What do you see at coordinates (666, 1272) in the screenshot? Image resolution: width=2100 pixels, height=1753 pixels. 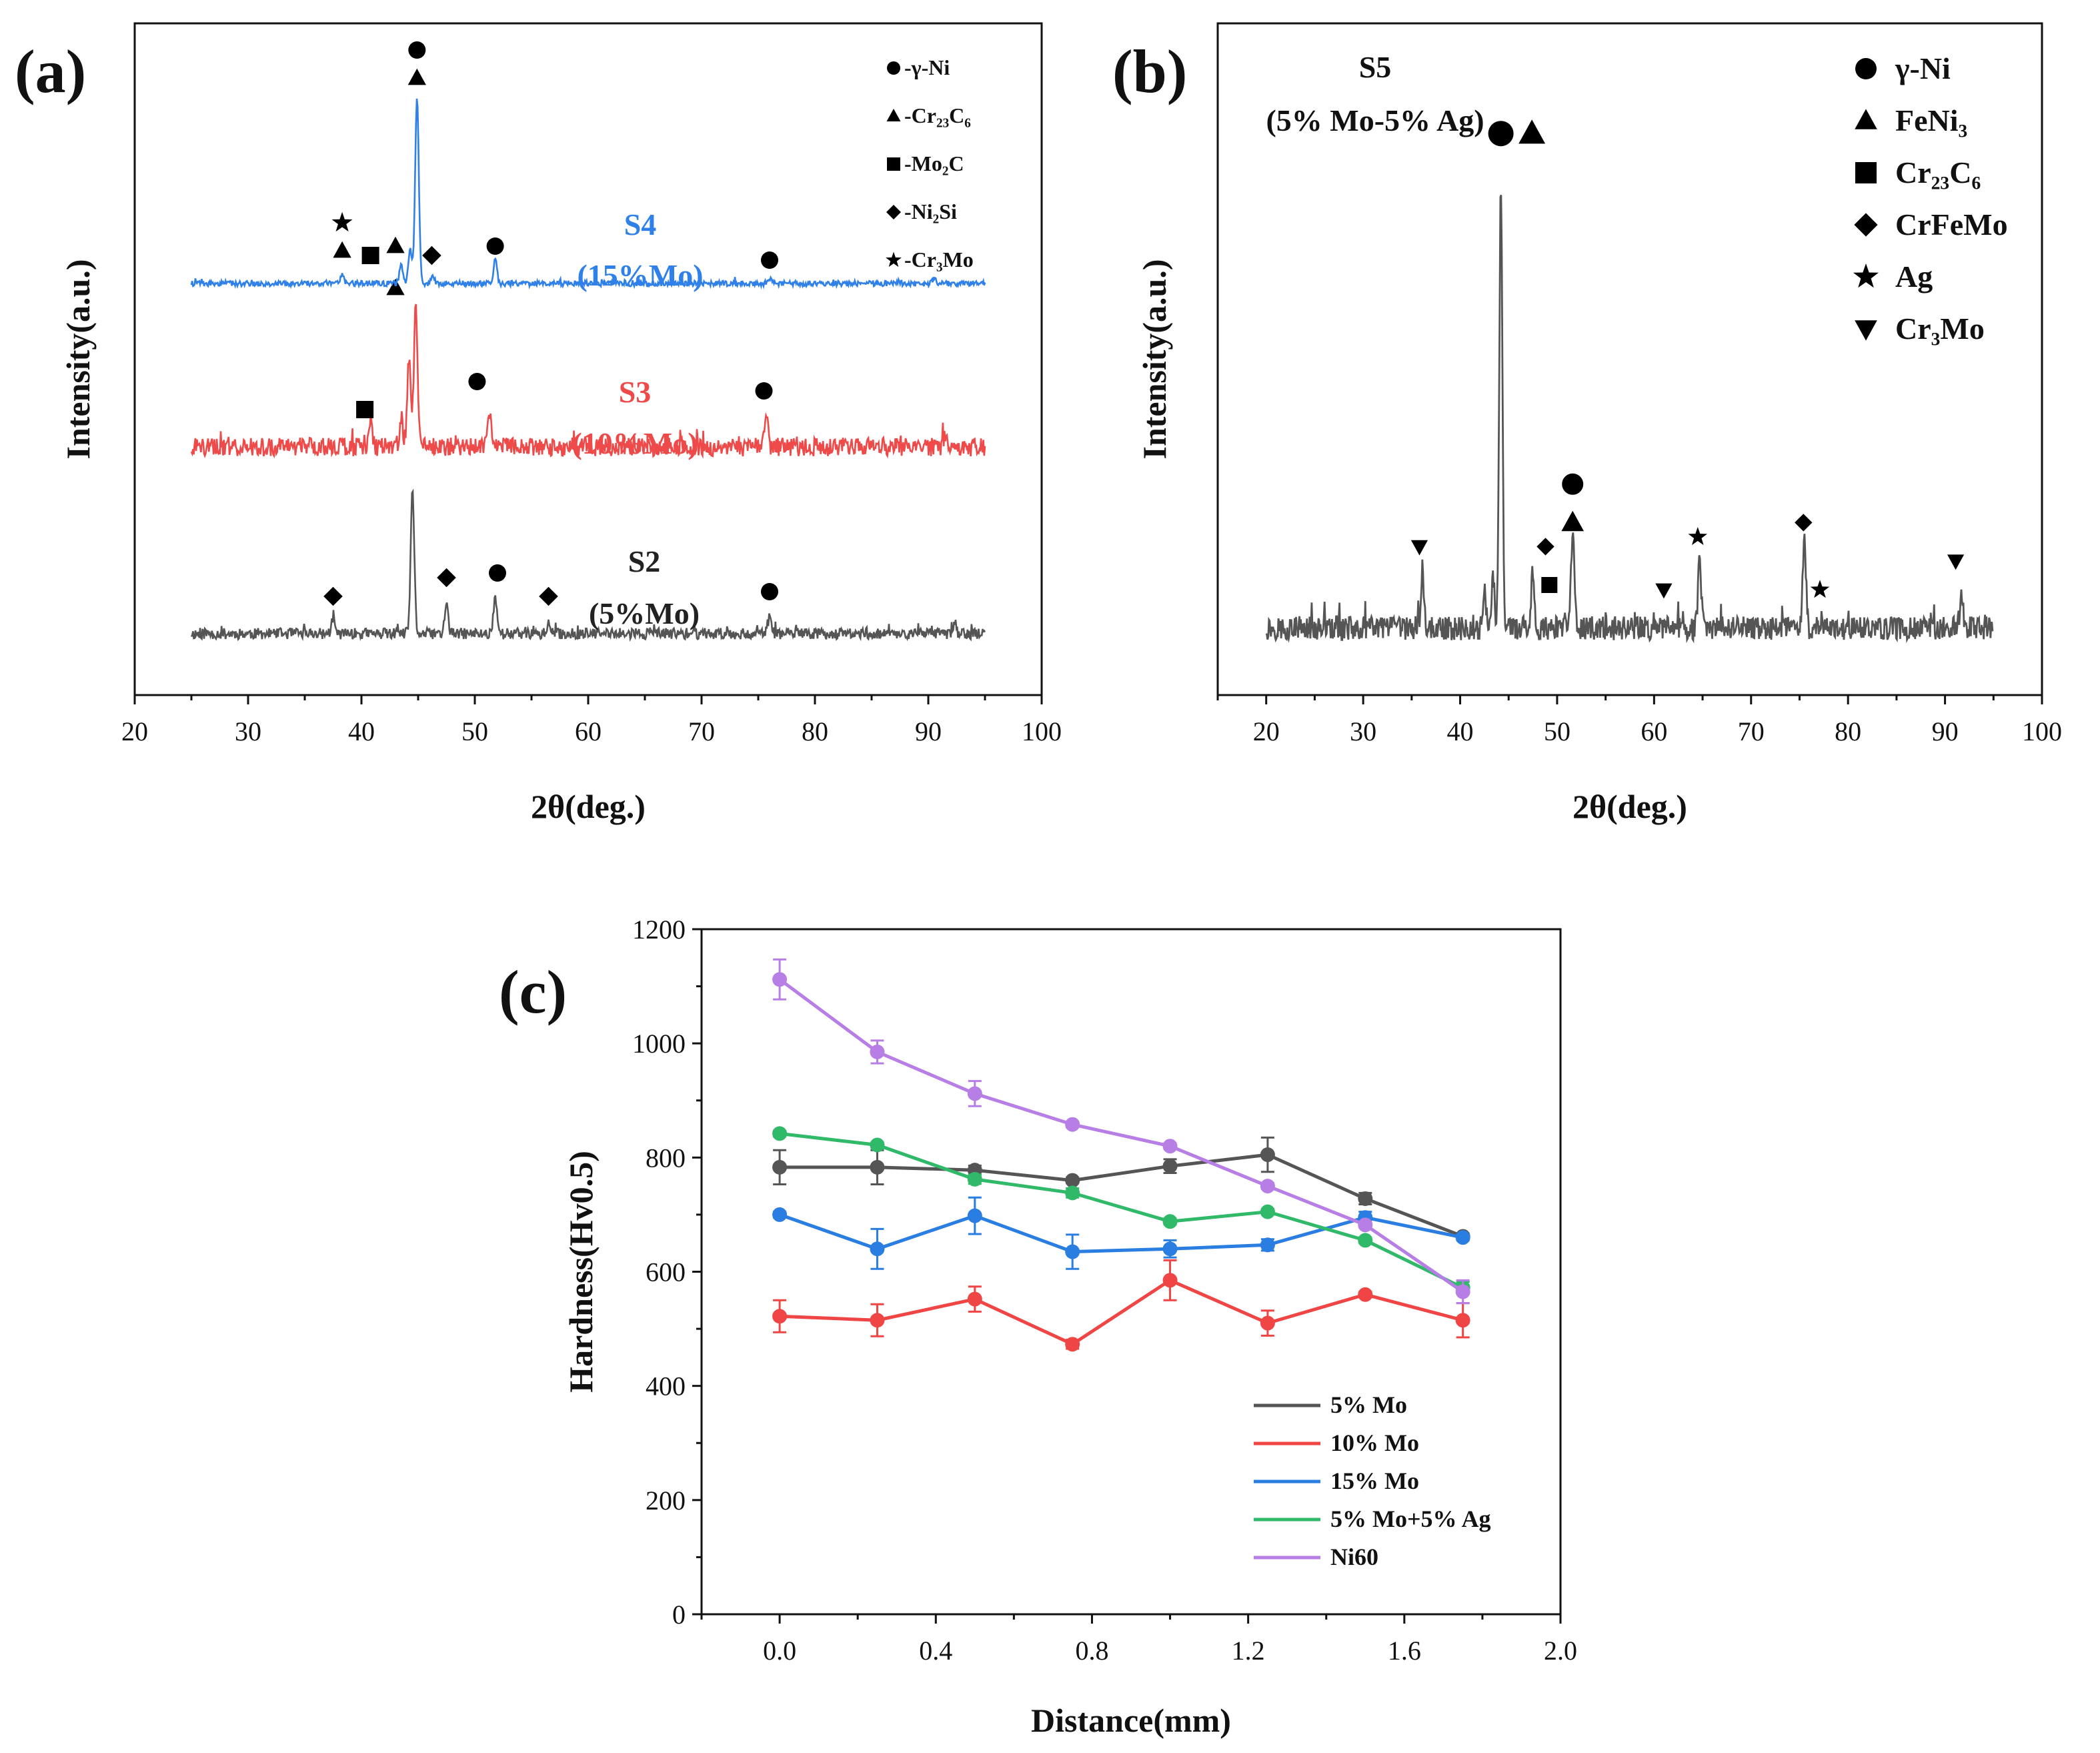 I see `y-tick-label: 600` at bounding box center [666, 1272].